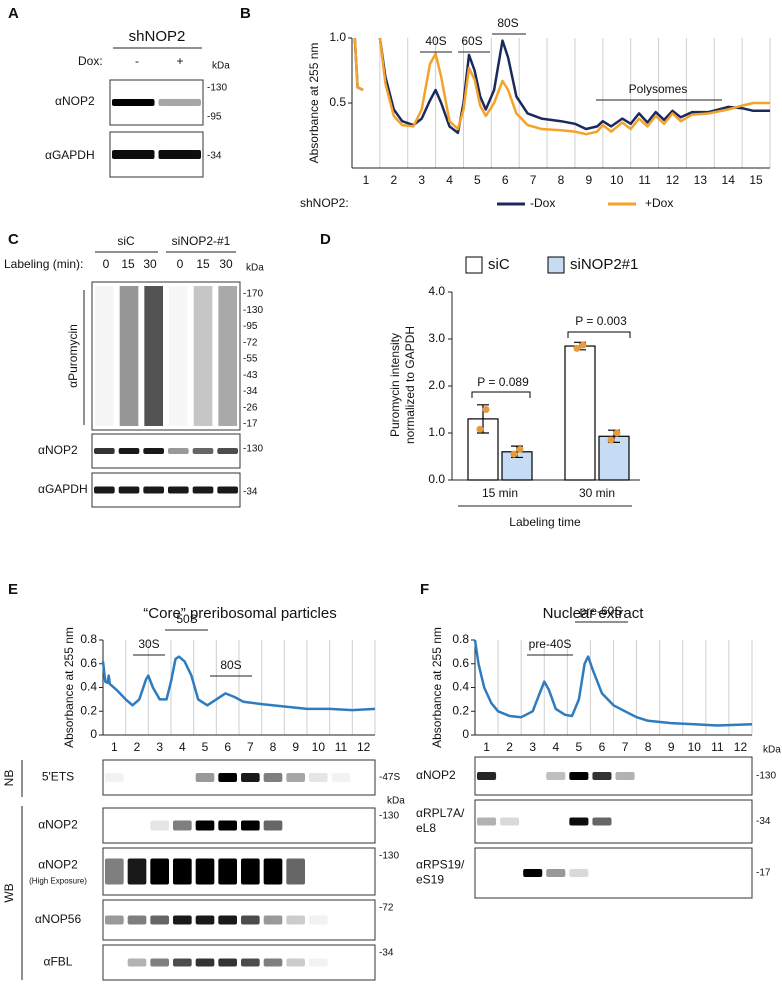  I want to click on y-tick-label: 0.2, so click(460, 710).